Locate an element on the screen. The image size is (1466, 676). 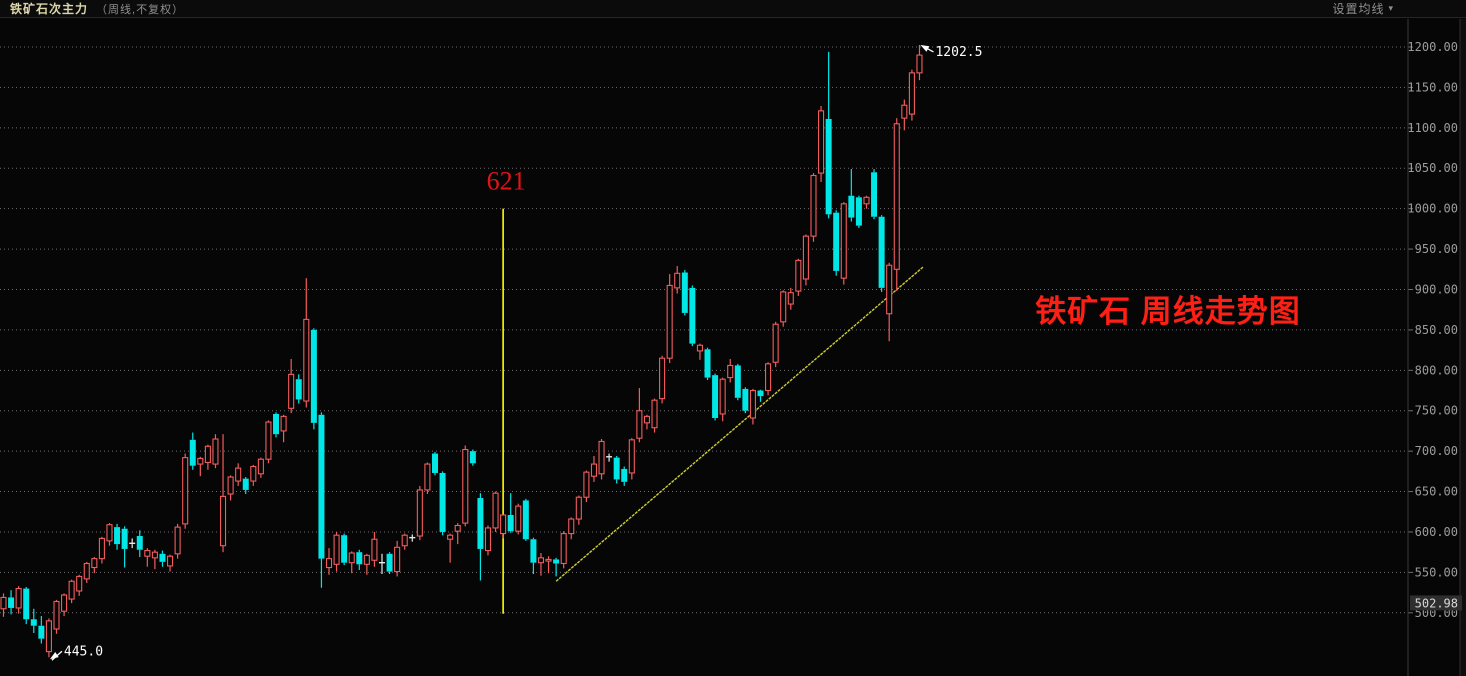
title-bar: 铁矿石次主力 （周线,不复权） 设置均线 ▾ is located at coordinates (733, 9).